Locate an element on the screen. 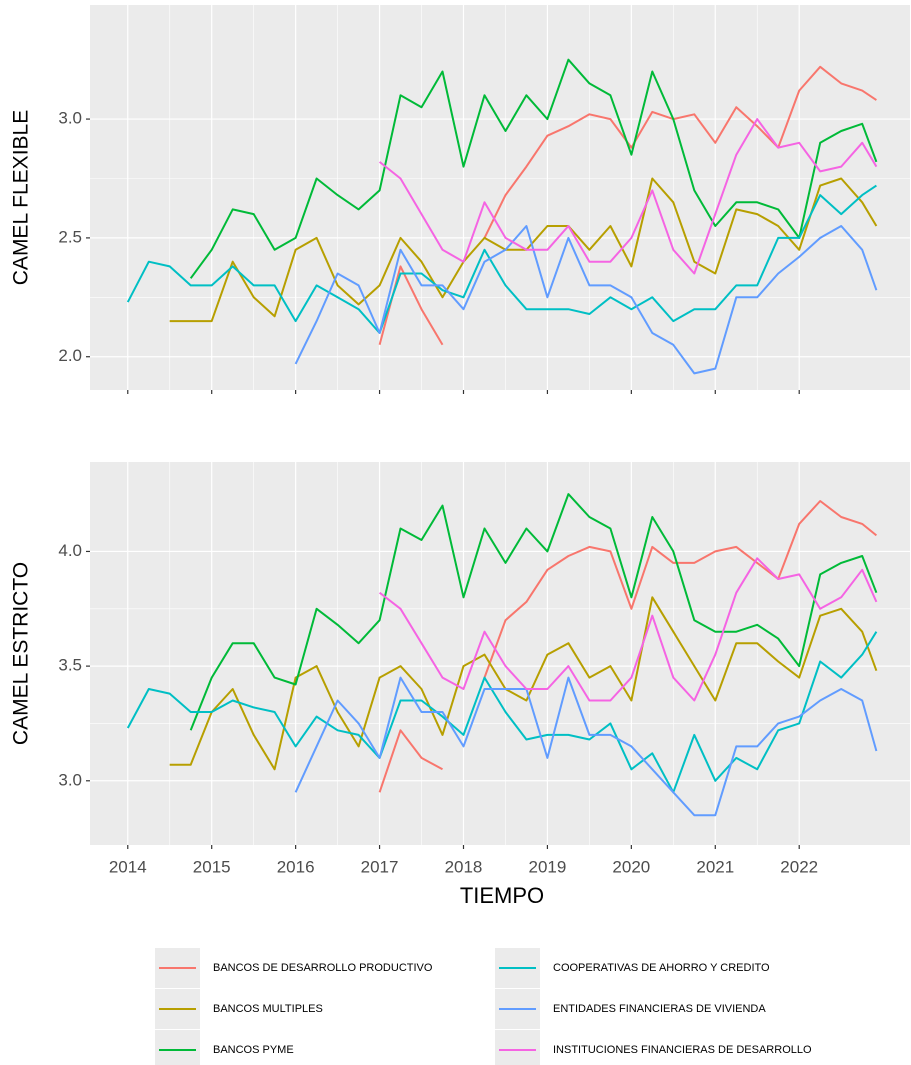 This screenshot has width=911, height=1065. x-tick-label: 2021 is located at coordinates (715, 866).